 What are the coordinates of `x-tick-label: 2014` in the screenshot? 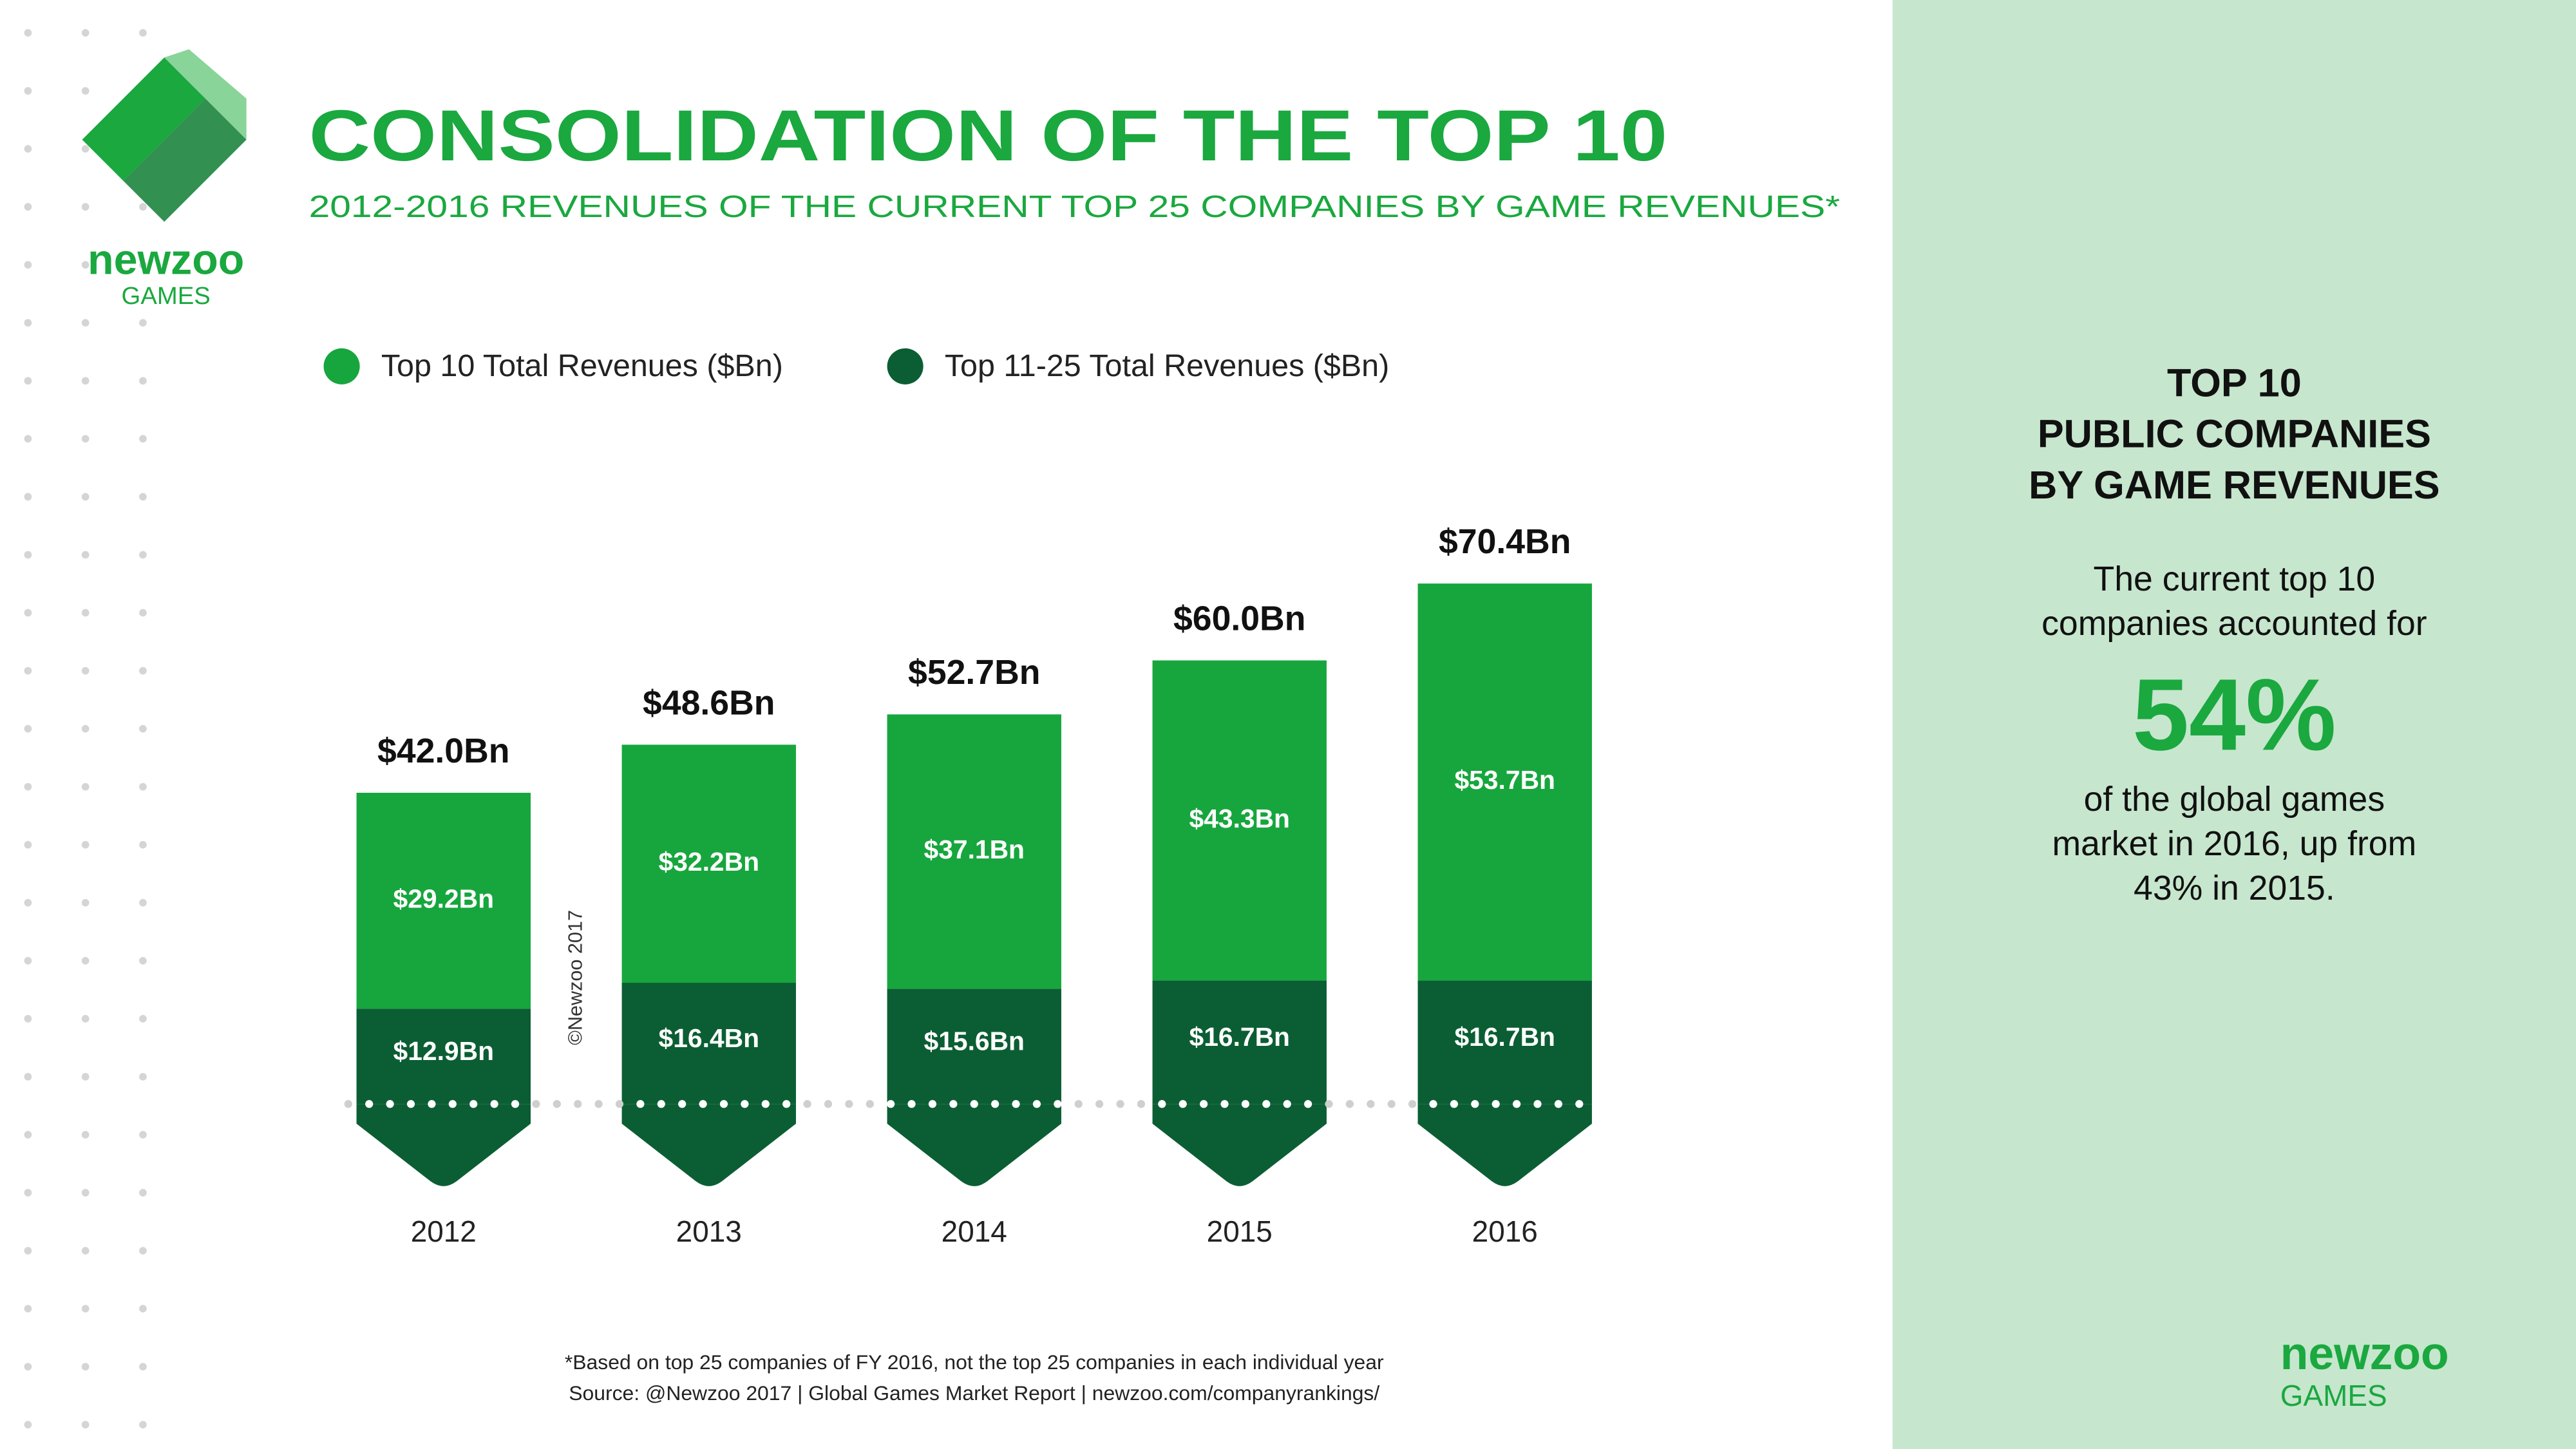 It's located at (975, 1231).